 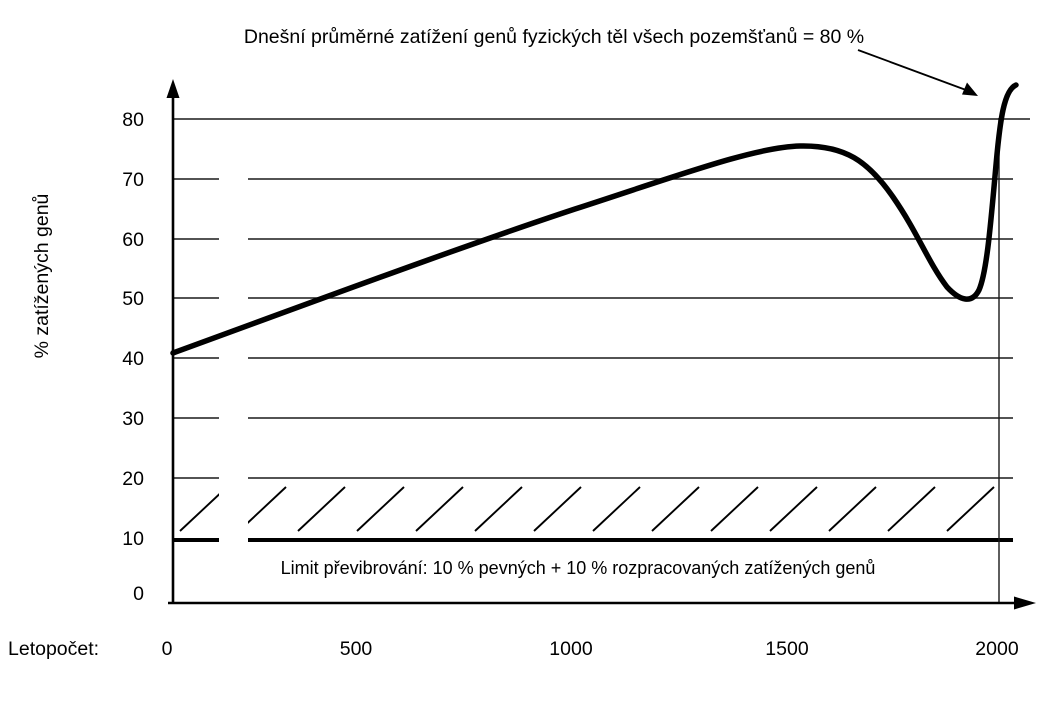 I want to click on today-annotation-arrow, so click(x=917, y=72).